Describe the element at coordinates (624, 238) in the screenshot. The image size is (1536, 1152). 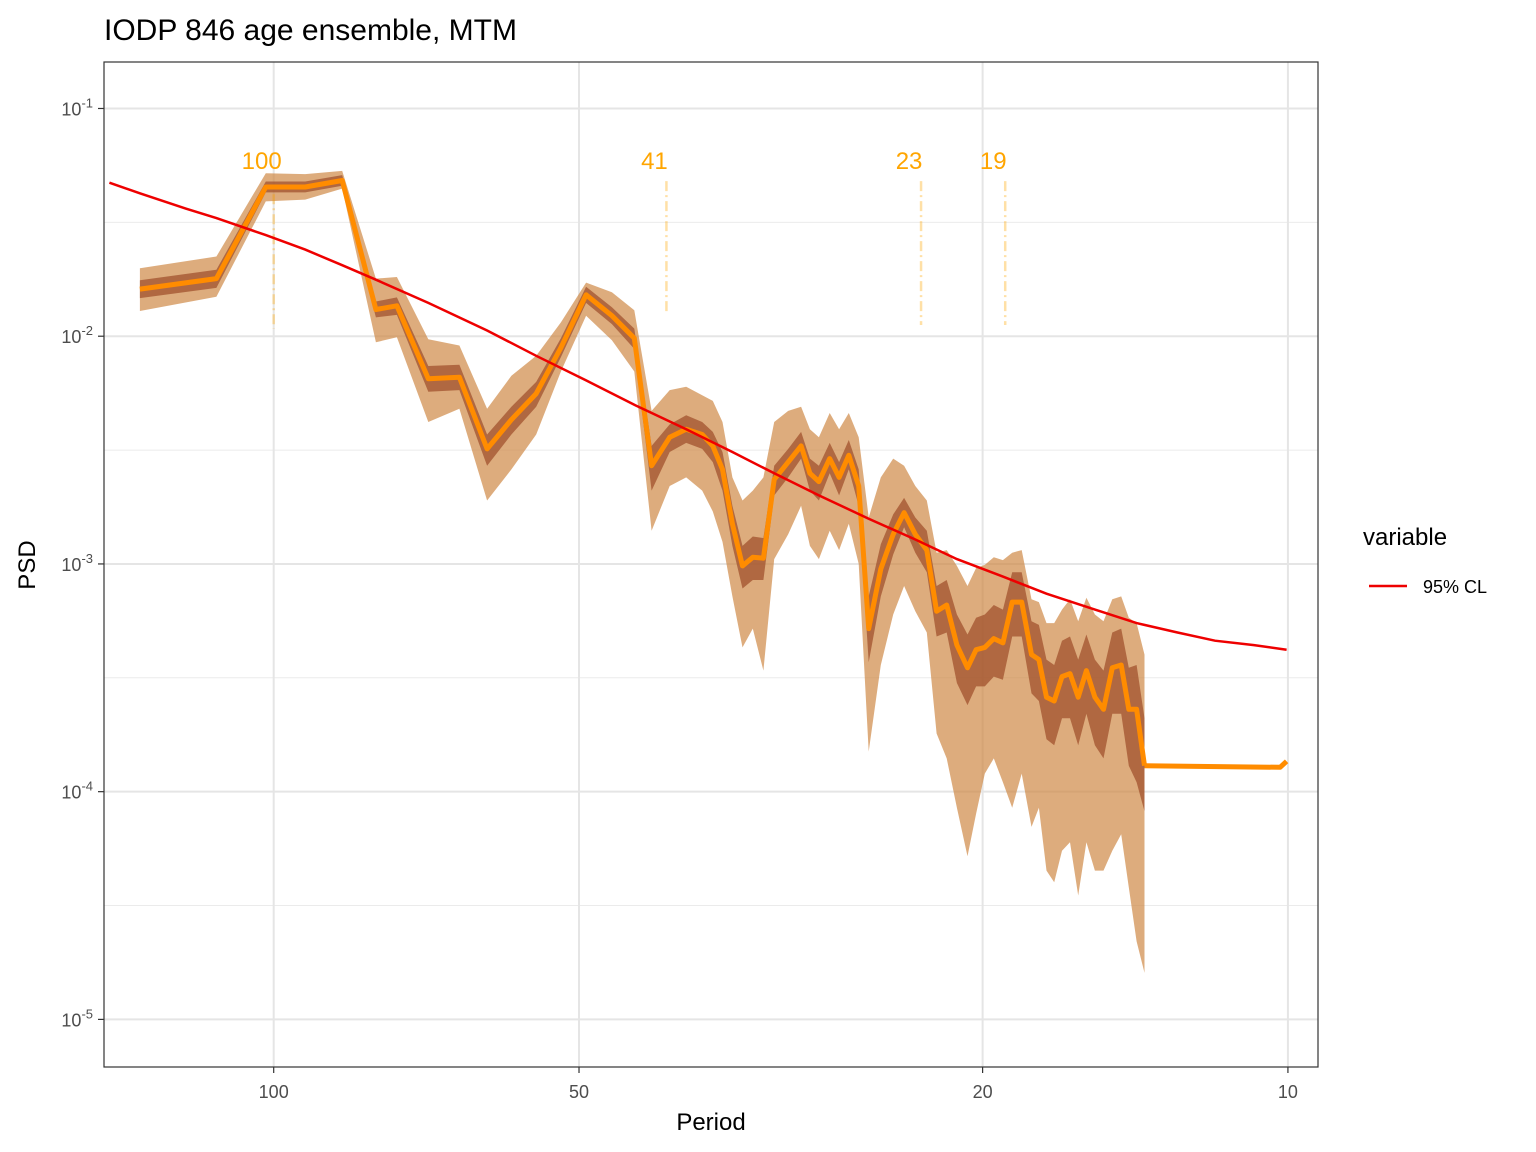
I see `peak-layer: 100 41 23 19` at that location.